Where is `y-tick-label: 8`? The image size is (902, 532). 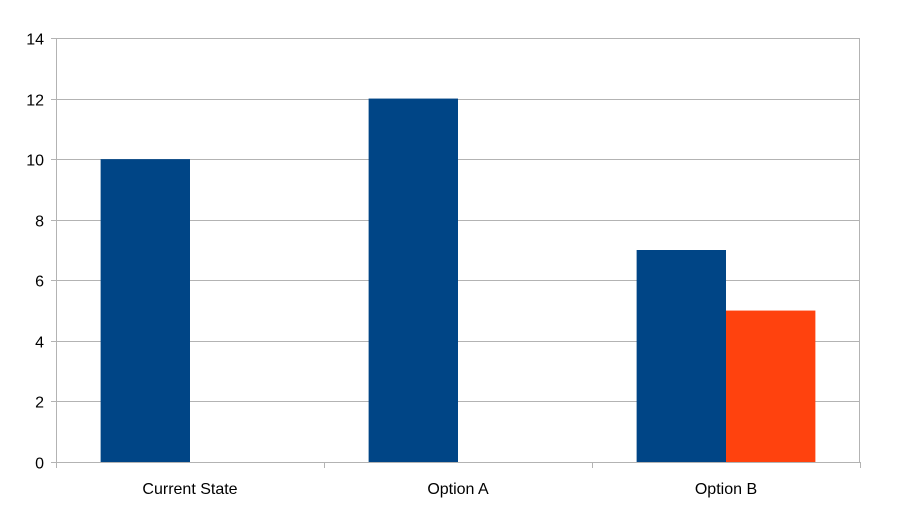
y-tick-label: 8 is located at coordinates (39, 222).